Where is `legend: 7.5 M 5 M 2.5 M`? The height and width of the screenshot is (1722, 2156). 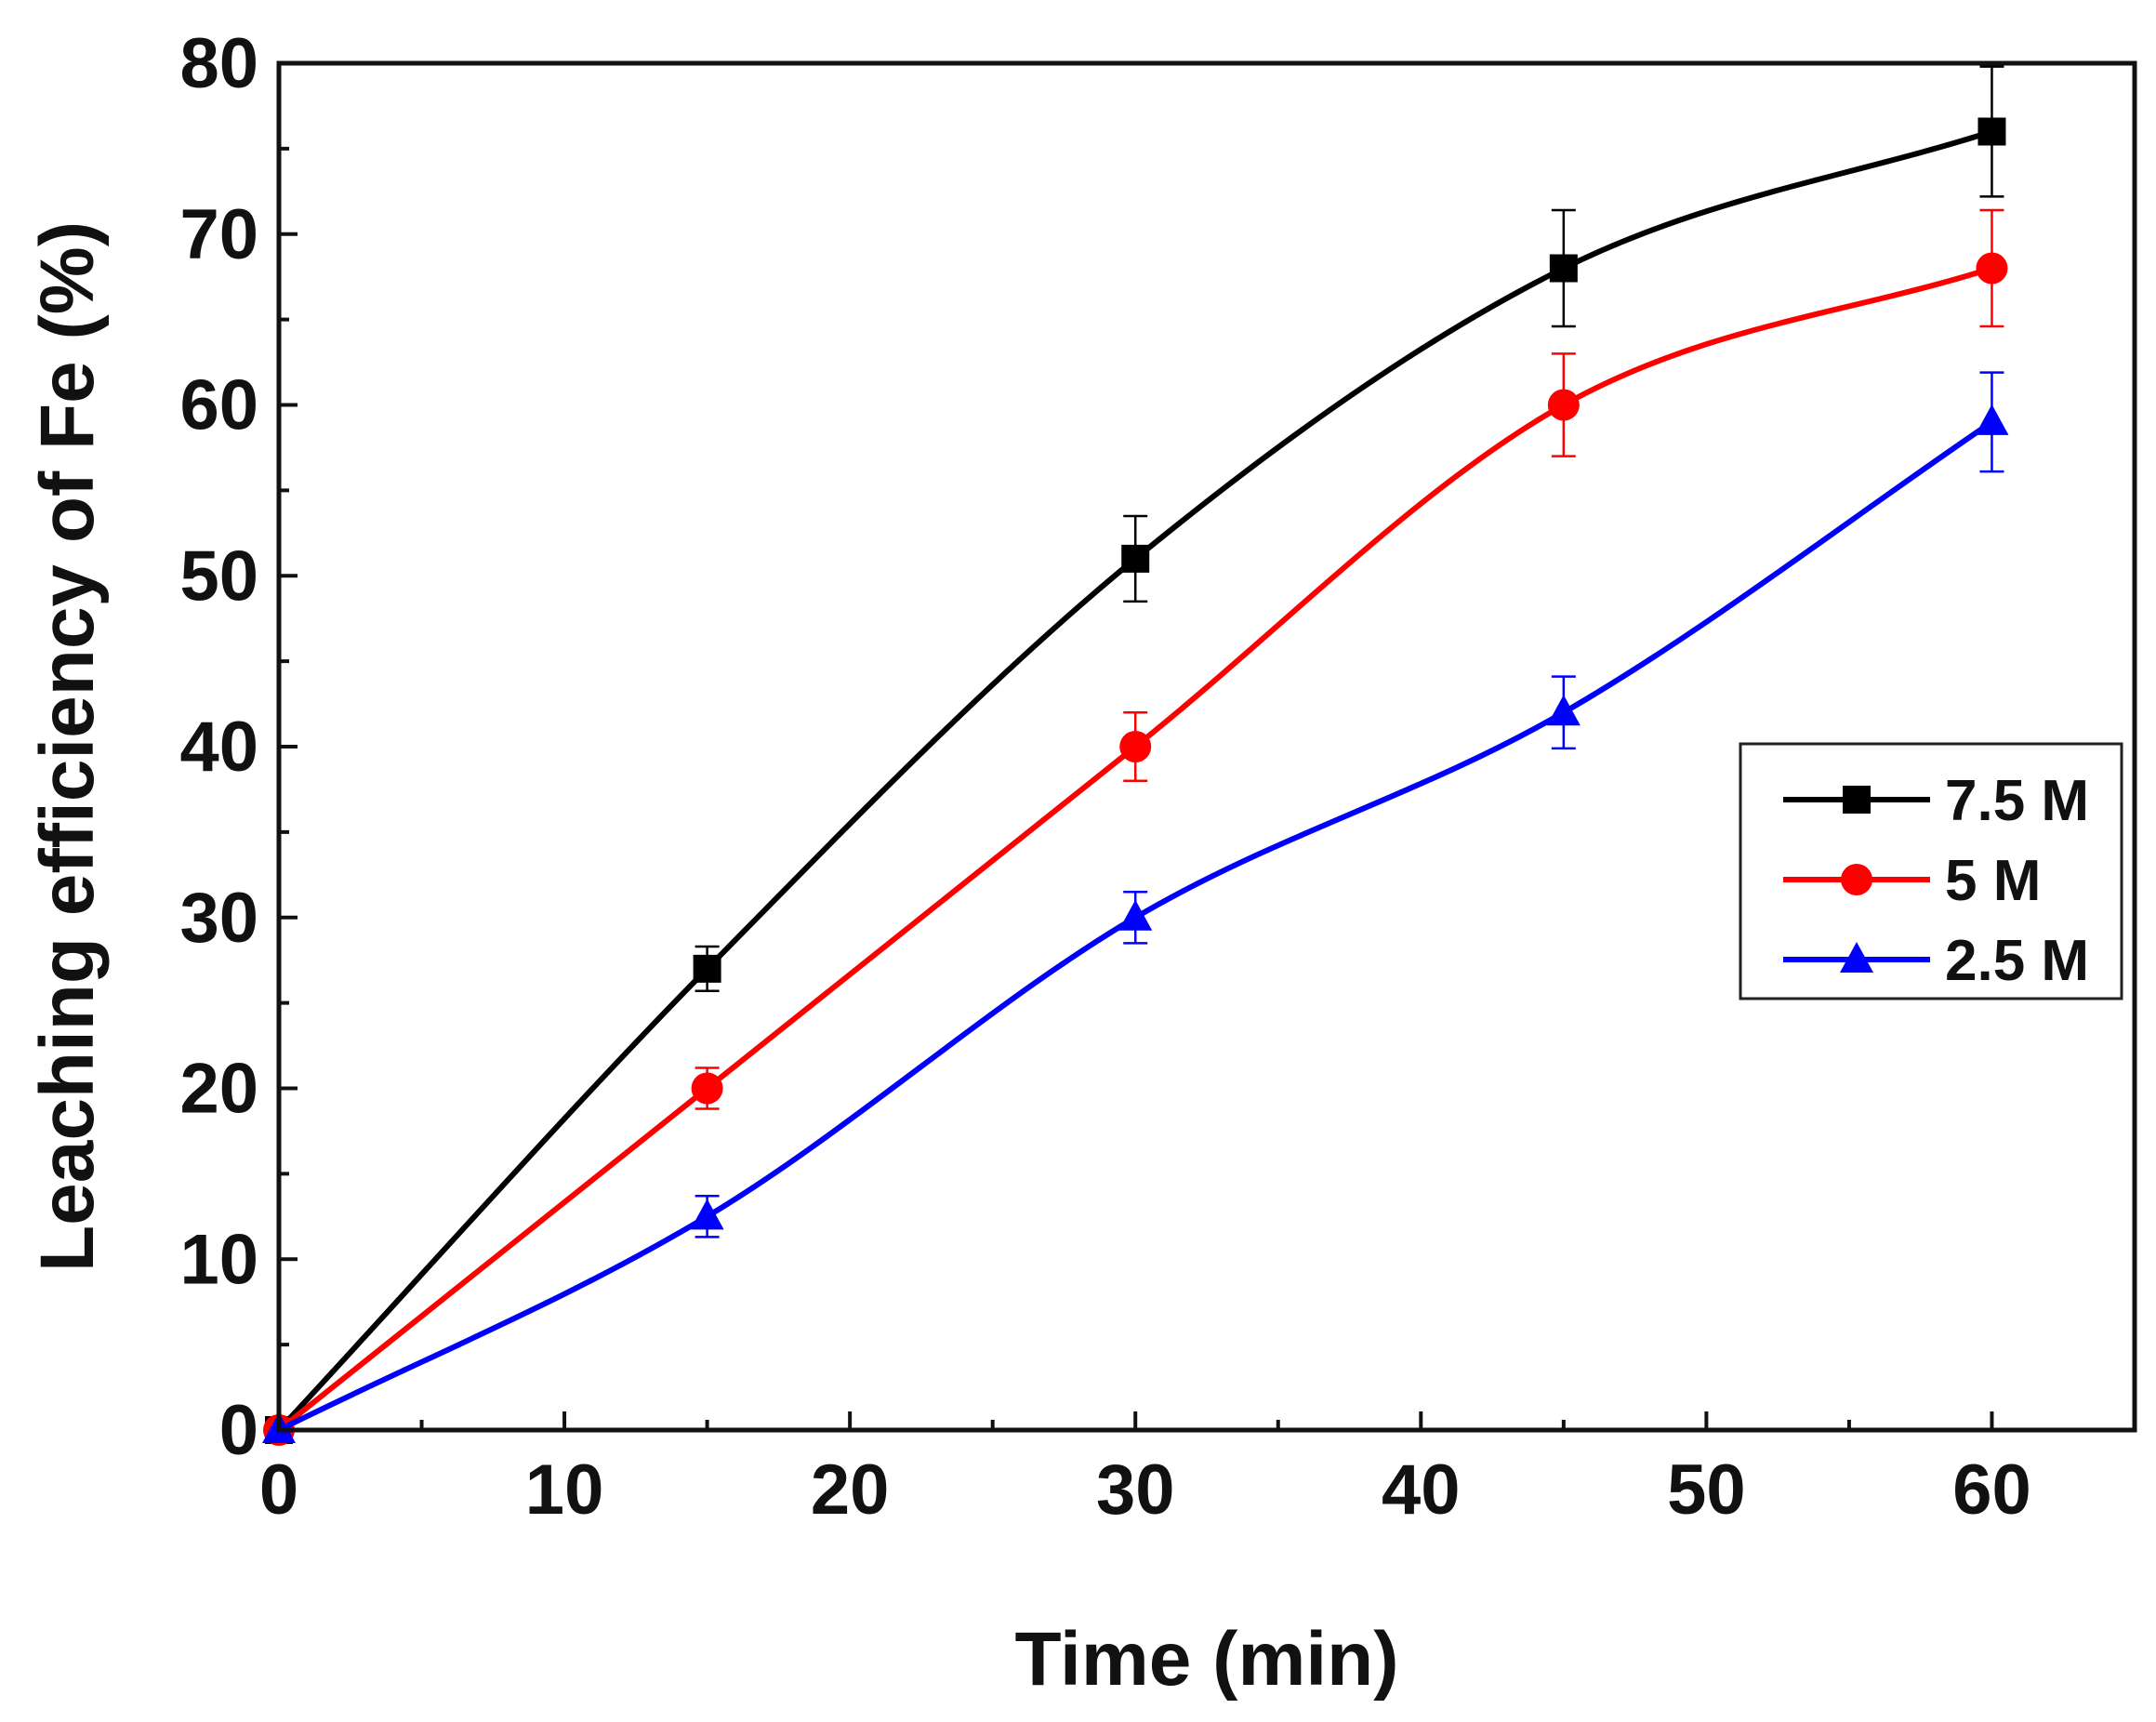 legend: 7.5 M 5 M 2.5 M is located at coordinates (1931, 871).